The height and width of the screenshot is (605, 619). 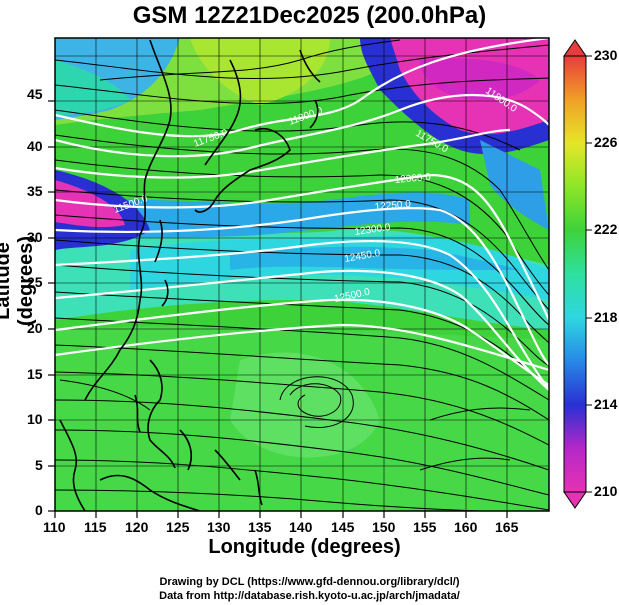 What do you see at coordinates (35, 94) in the screenshot?
I see `y-tick-label: 45` at bounding box center [35, 94].